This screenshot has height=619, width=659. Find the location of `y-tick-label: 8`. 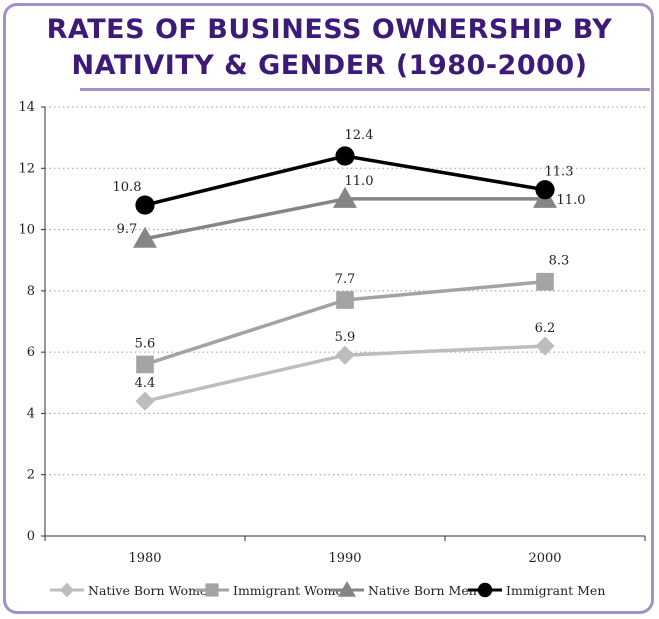

y-tick-label: 8 is located at coordinates (31, 291).